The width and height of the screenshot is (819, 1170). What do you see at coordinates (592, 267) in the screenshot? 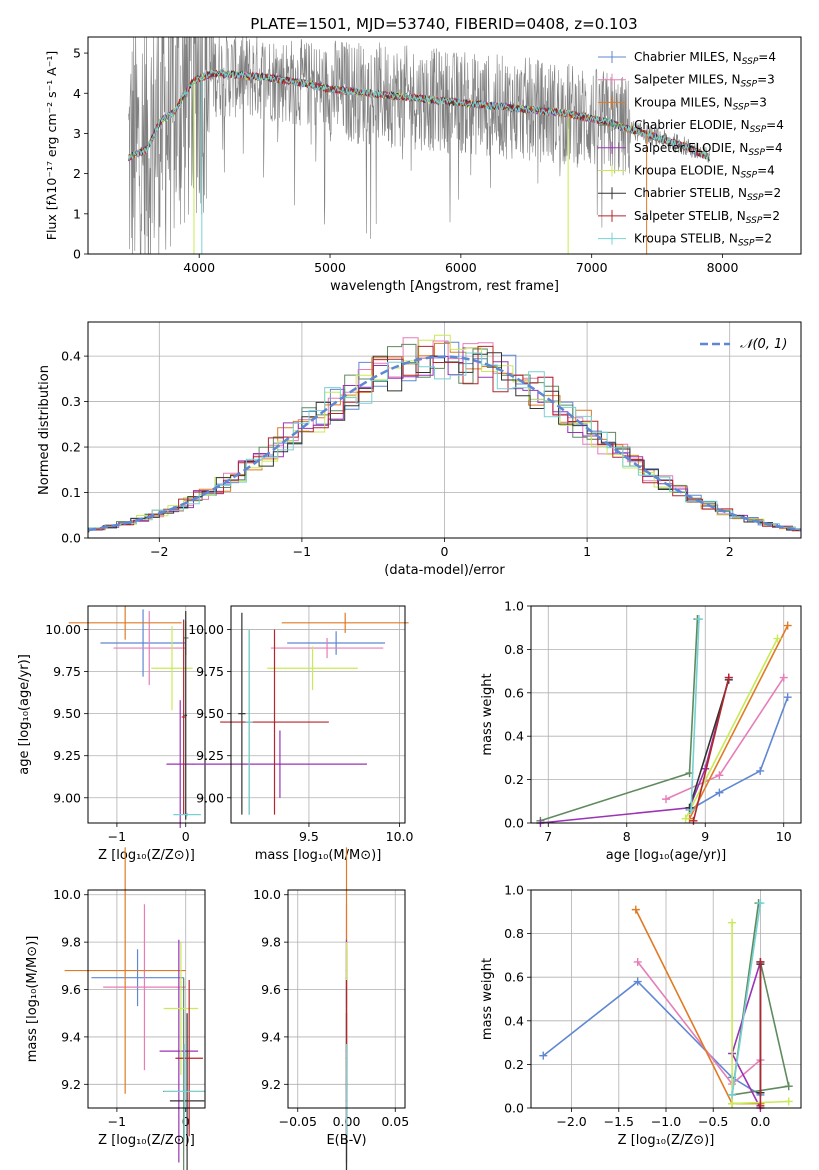
I see `x-tick-label: 7000` at bounding box center [592, 267].